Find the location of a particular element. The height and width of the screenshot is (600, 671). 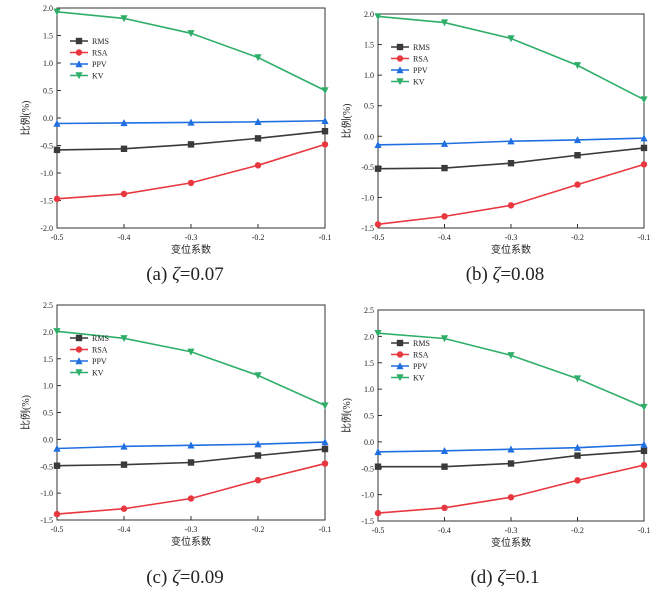

subfigure-caption: (c) ζ=0.09 is located at coordinates (185, 577).